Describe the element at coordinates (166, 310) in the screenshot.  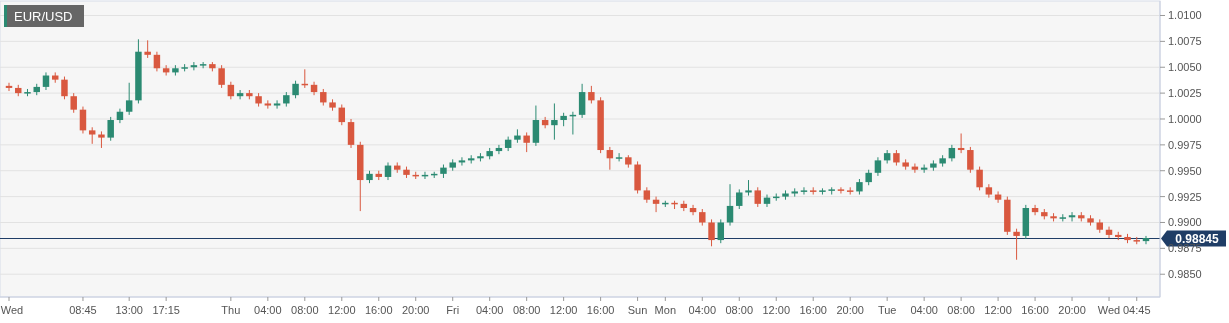
I see `x-tick-label: 17:15` at that location.